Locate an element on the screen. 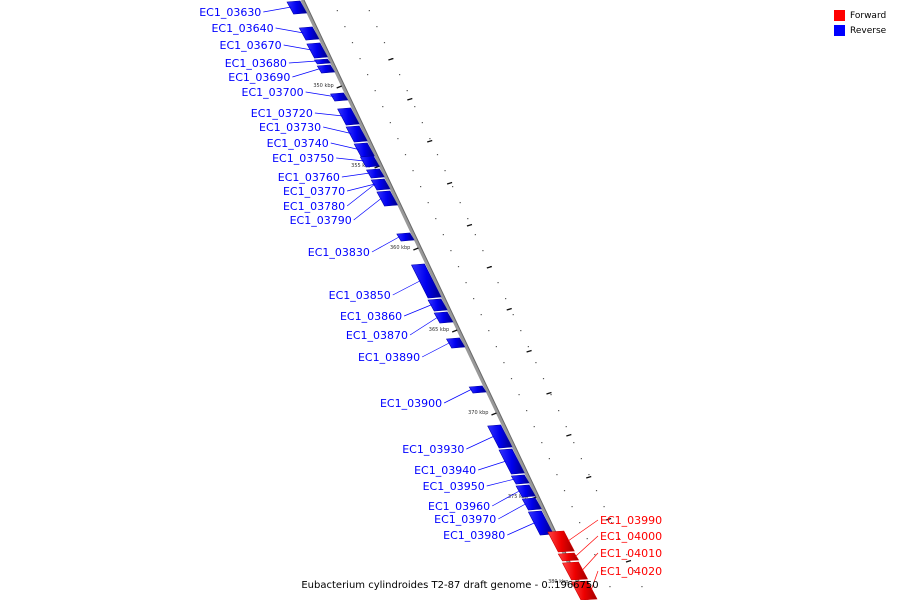 The height and width of the screenshot is (600, 900). gene-label: EC1_03740 is located at coordinates (298, 143).